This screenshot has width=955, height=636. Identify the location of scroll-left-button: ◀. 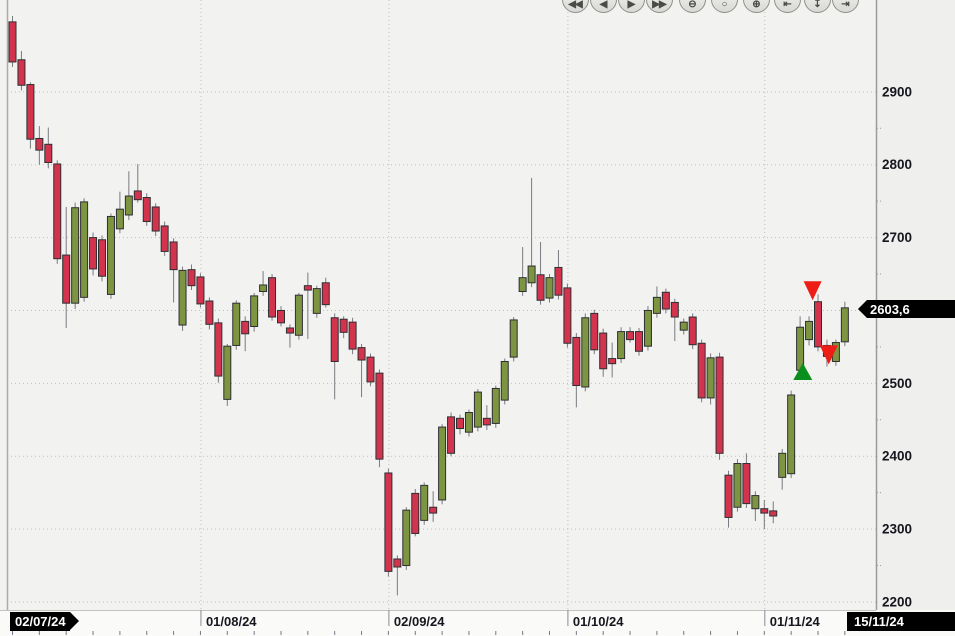
(603, 6).